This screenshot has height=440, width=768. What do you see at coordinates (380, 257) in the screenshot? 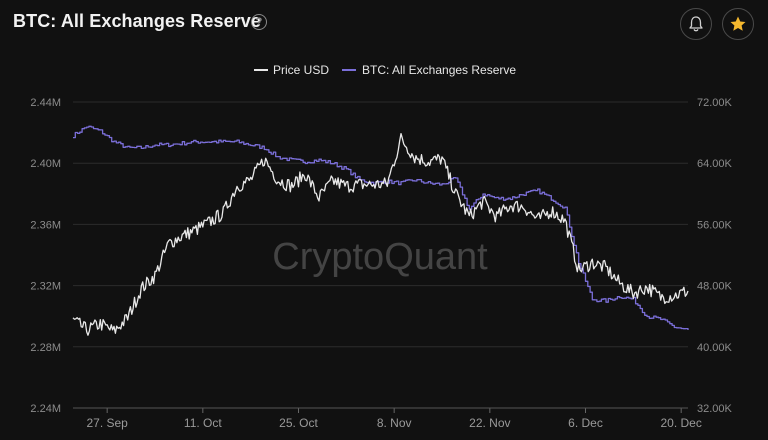
I see `watermark-text: CryptoQuant` at bounding box center [380, 257].